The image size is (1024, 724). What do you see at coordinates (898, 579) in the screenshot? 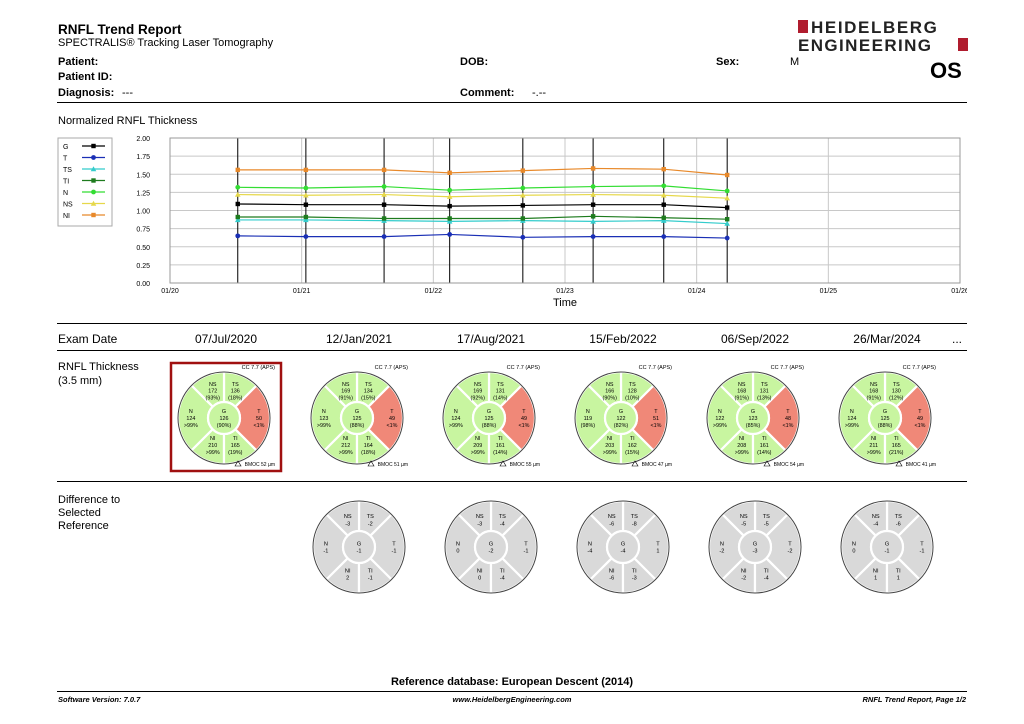
I see `sector-label-ti: 1` at bounding box center [898, 579].